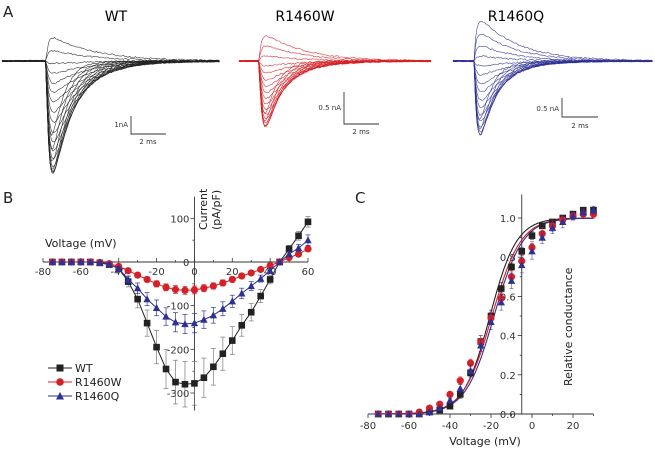 The width and height of the screenshot is (655, 449). What do you see at coordinates (579, 126) in the screenshot?
I see `scale-time-r1460q: 2 ms` at bounding box center [579, 126].